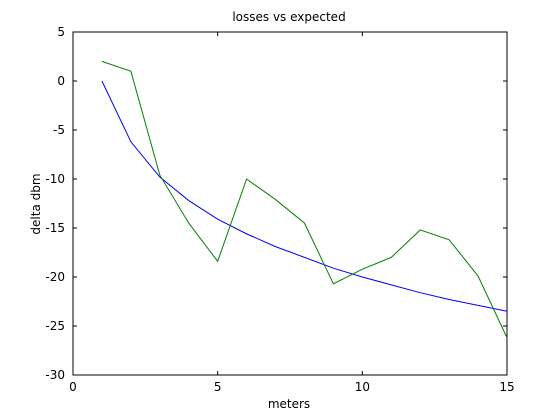 The width and height of the screenshot is (560, 420). What do you see at coordinates (288, 17) in the screenshot?
I see `chart-title: losses vs expected` at bounding box center [288, 17].